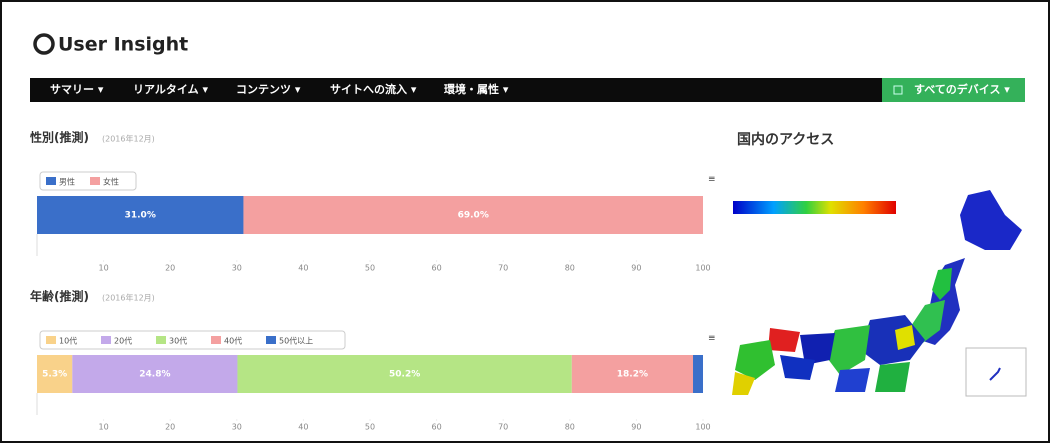 Image resolution: width=1050 pixels, height=443 pixels. What do you see at coordinates (178, 341) in the screenshot?
I see `legend-label: 30代` at bounding box center [178, 341].